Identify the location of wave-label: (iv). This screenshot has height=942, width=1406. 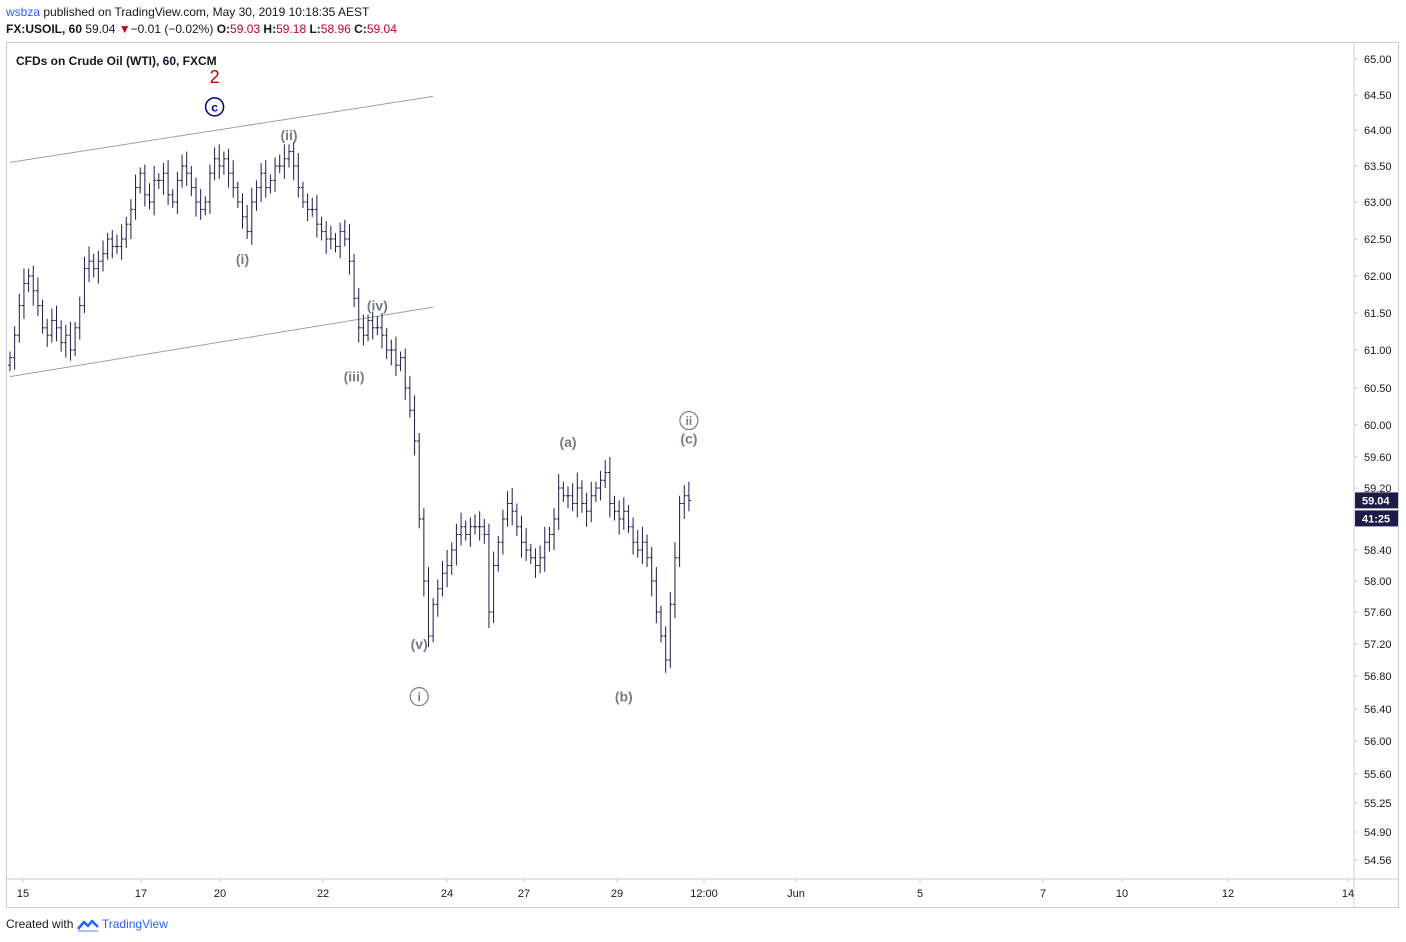
(377, 306).